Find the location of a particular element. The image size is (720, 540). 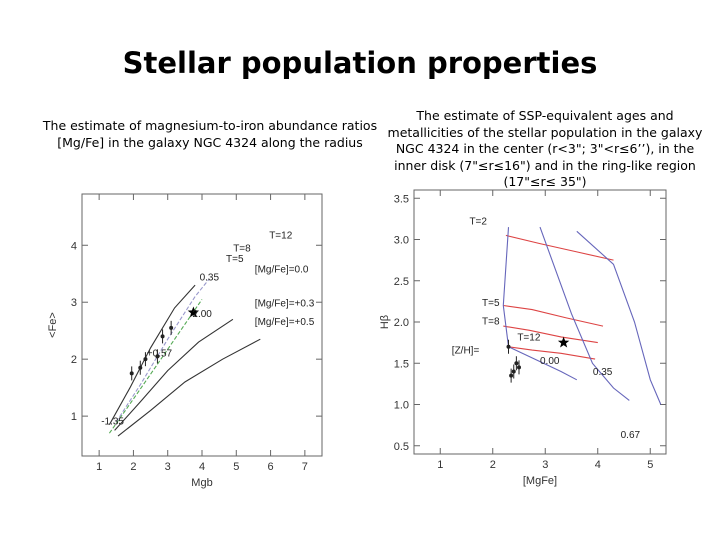

y-tick-label: 1 is located at coordinates (74, 417).